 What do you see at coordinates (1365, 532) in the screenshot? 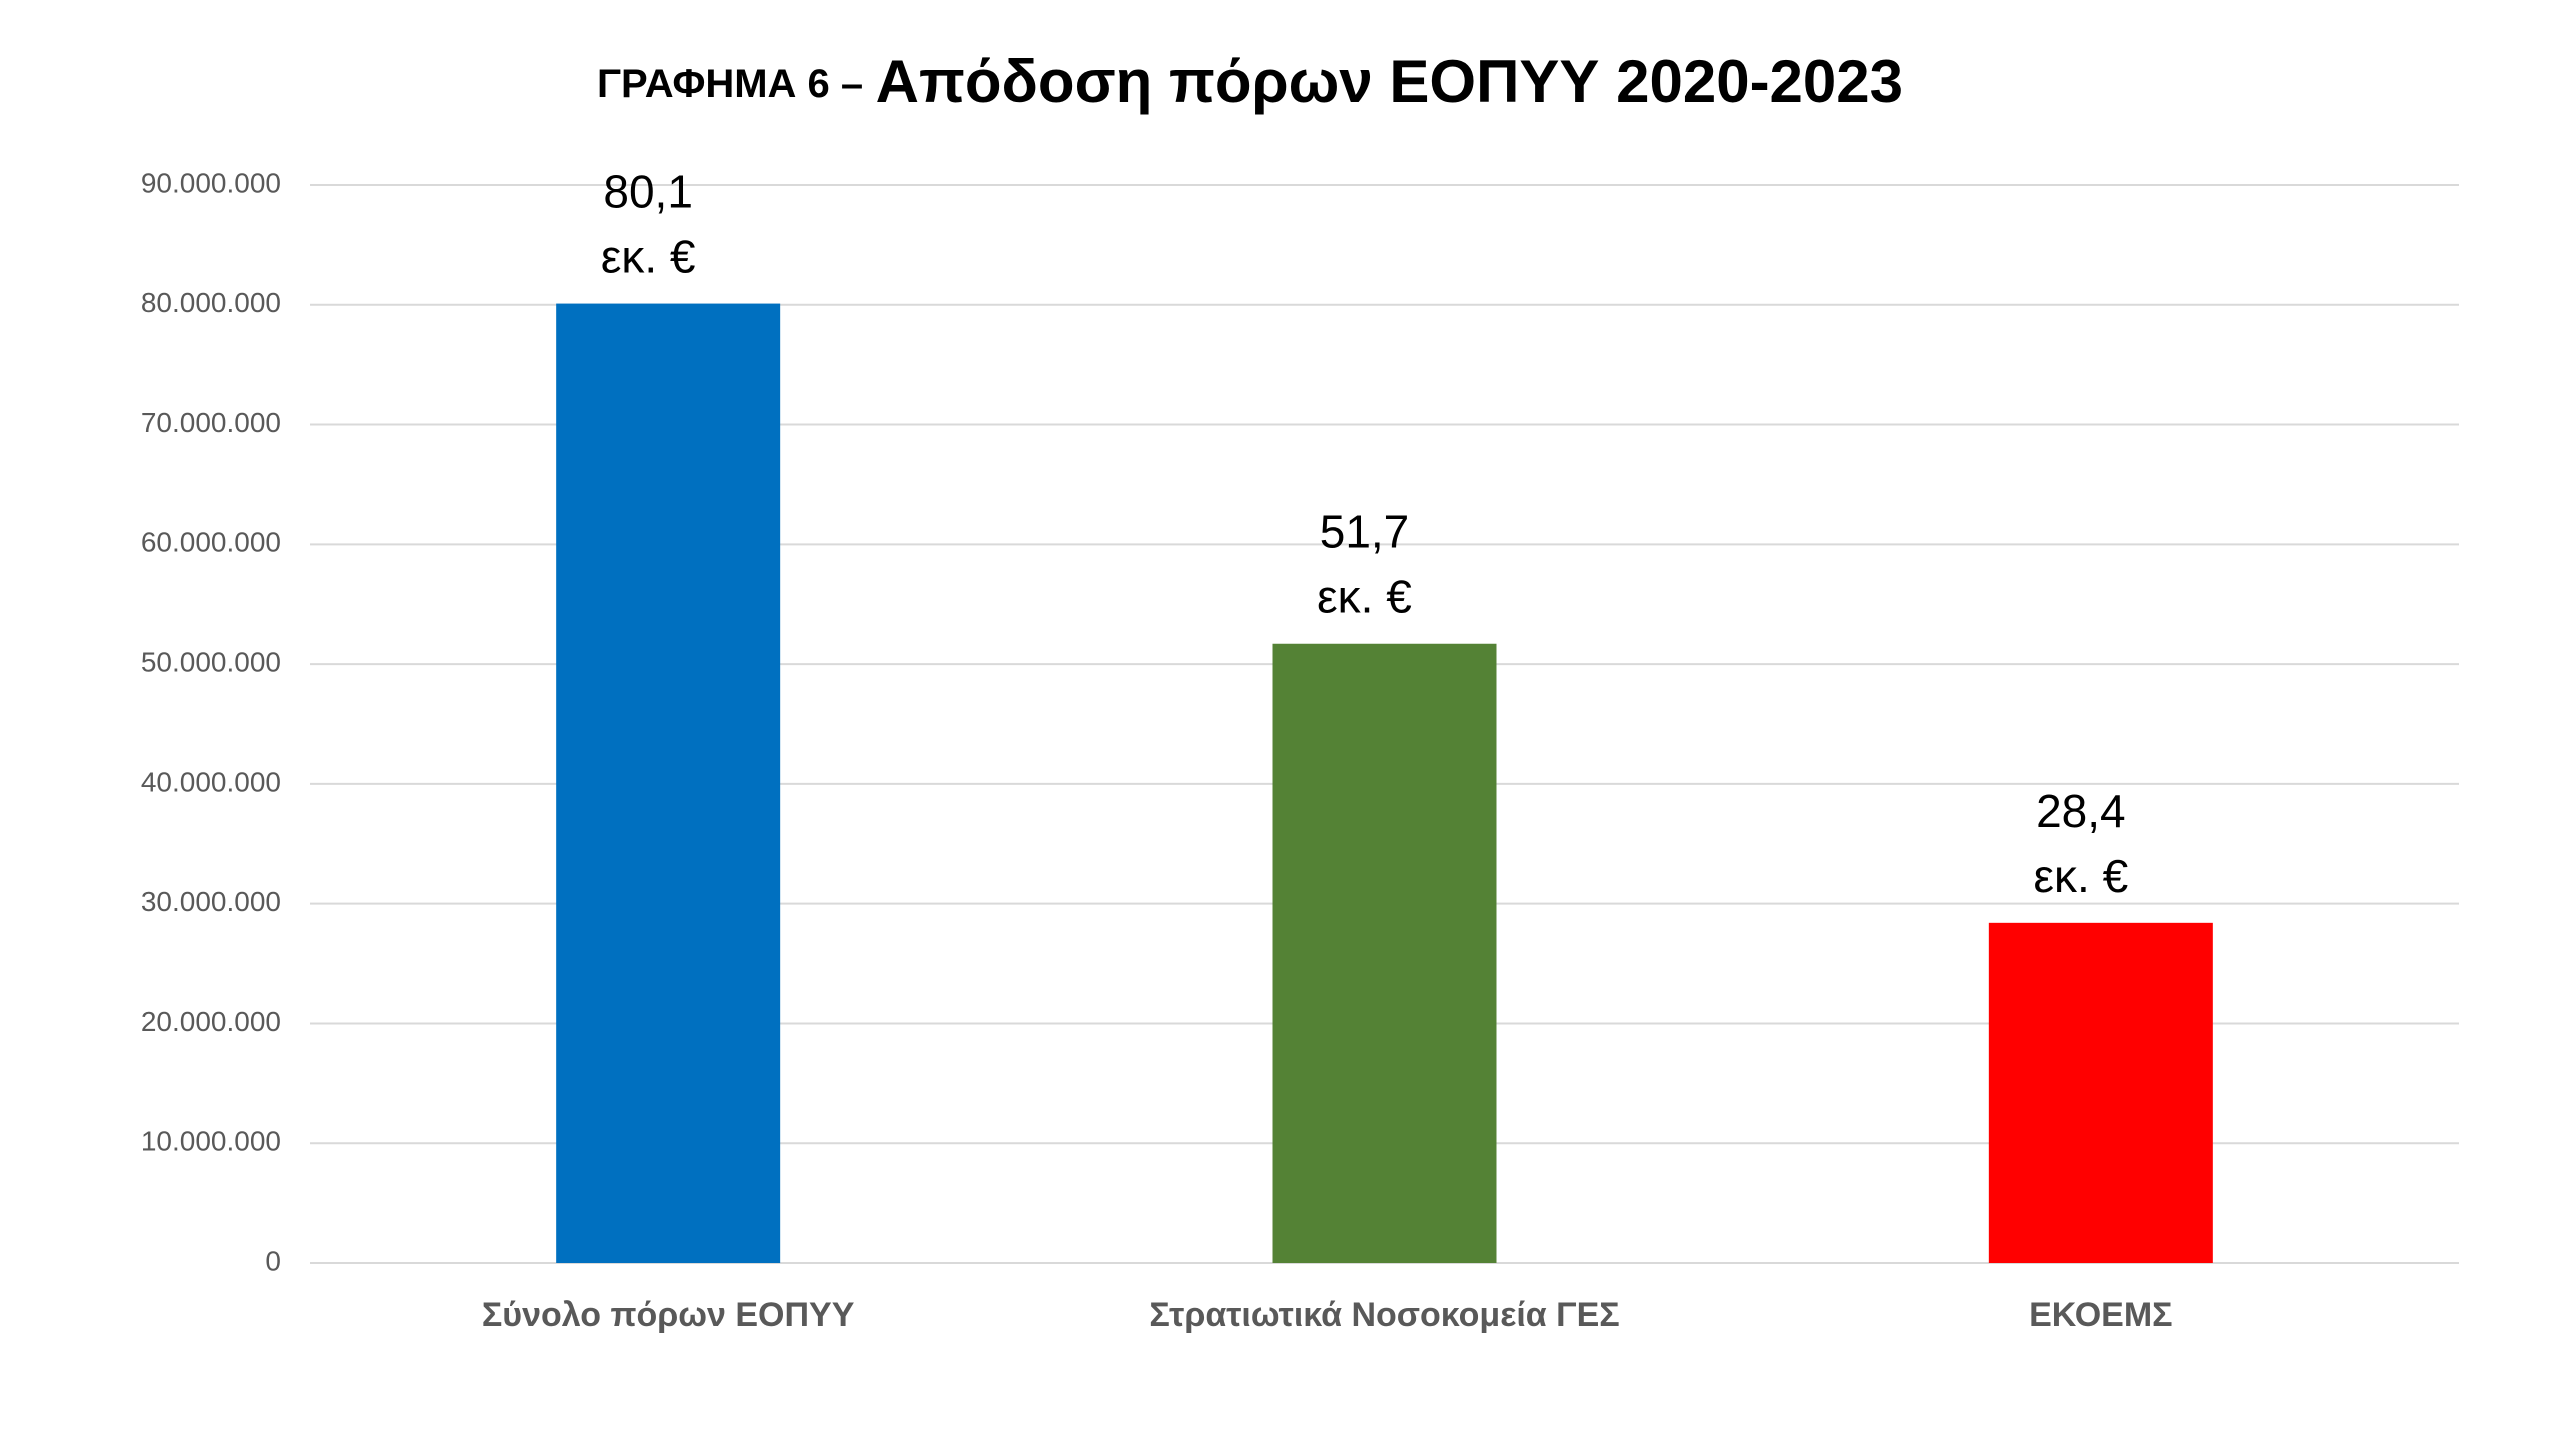
I see `data-label-line: 51,7` at bounding box center [1365, 532].